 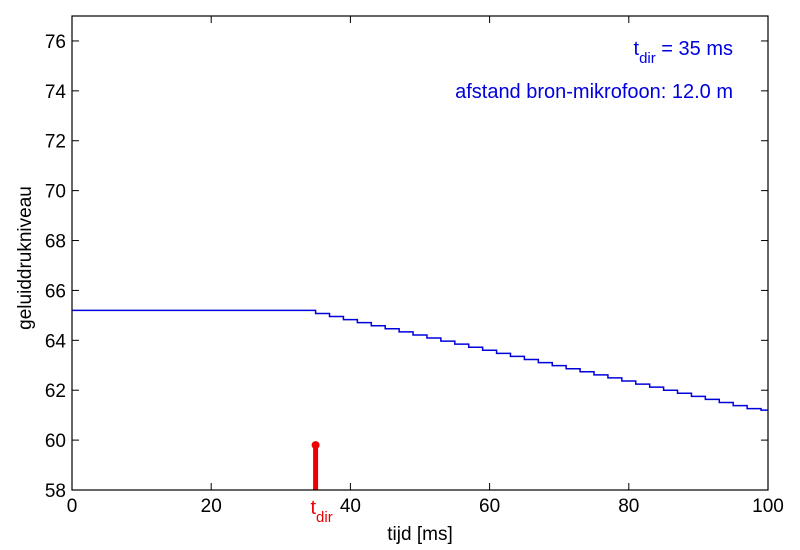 What do you see at coordinates (55, 142) in the screenshot?
I see `y-tick-label: 72` at bounding box center [55, 142].